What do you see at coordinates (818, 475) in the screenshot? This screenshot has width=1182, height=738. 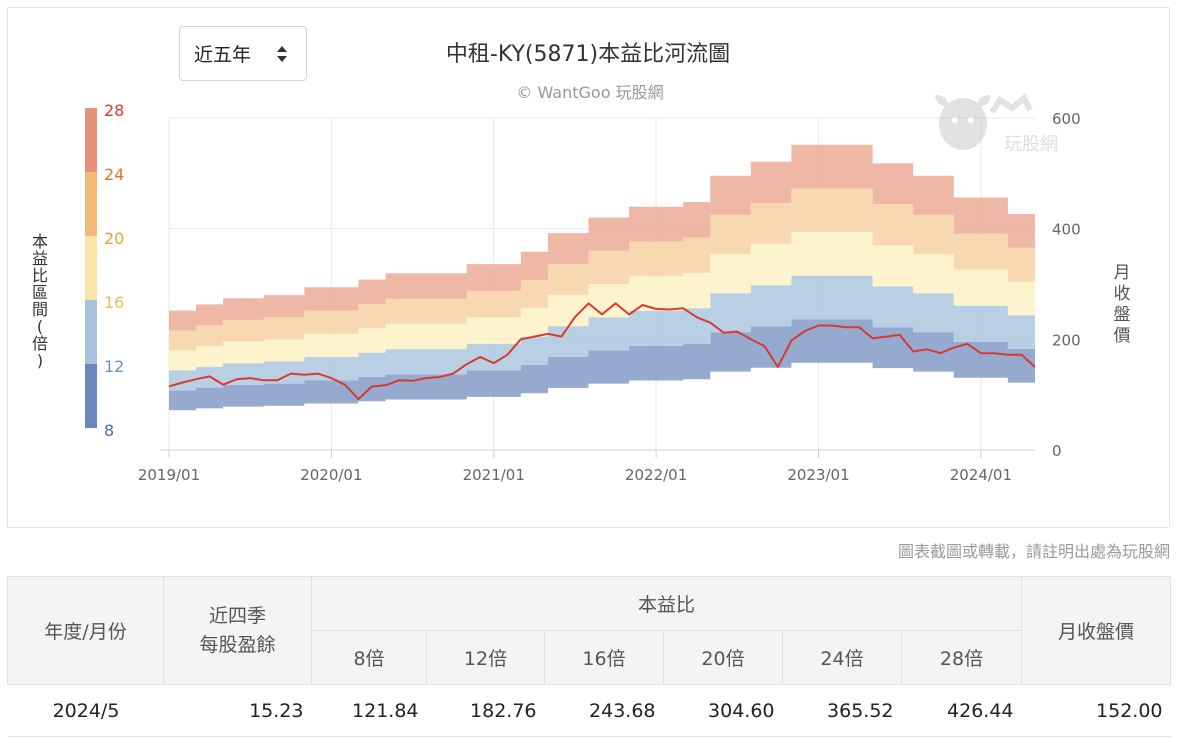 I see `x-tick-label: 2023/01` at bounding box center [818, 475].